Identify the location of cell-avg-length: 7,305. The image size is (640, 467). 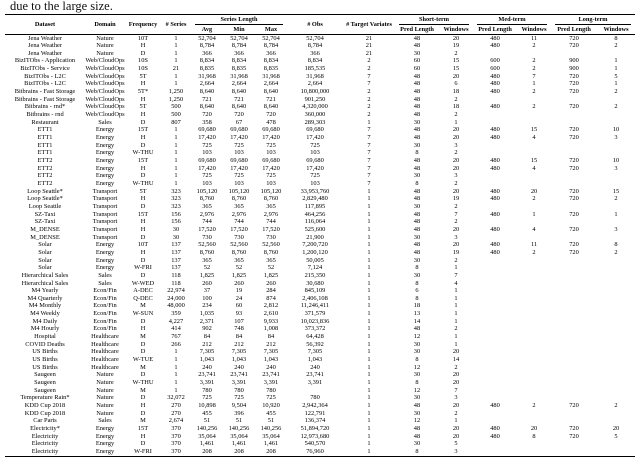
(207, 352).